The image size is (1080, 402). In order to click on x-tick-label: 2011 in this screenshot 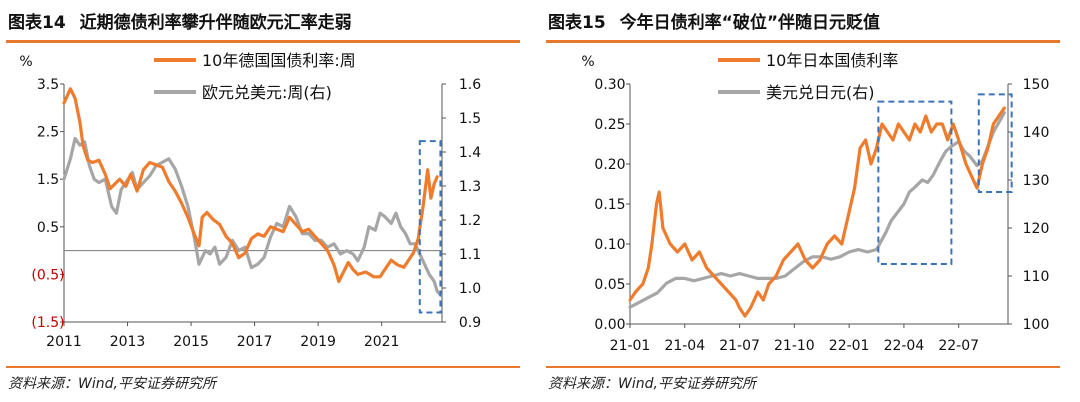, I will do `click(64, 342)`.